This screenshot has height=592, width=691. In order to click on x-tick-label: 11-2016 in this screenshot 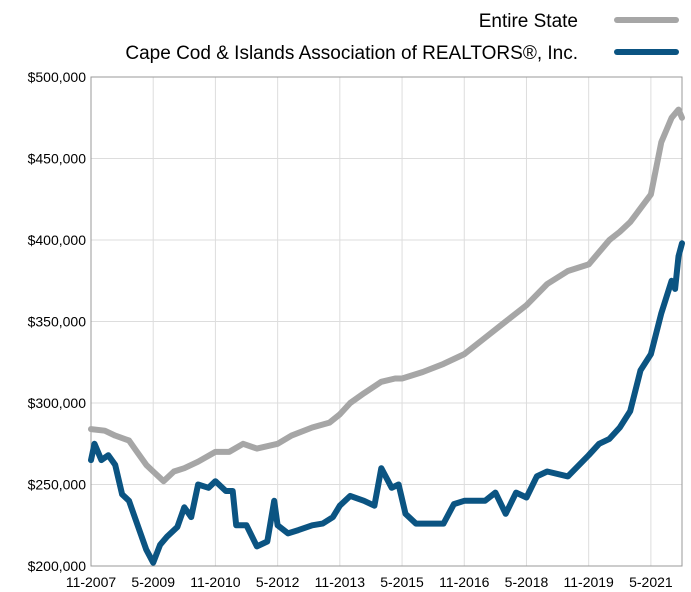, I will do `click(464, 582)`.